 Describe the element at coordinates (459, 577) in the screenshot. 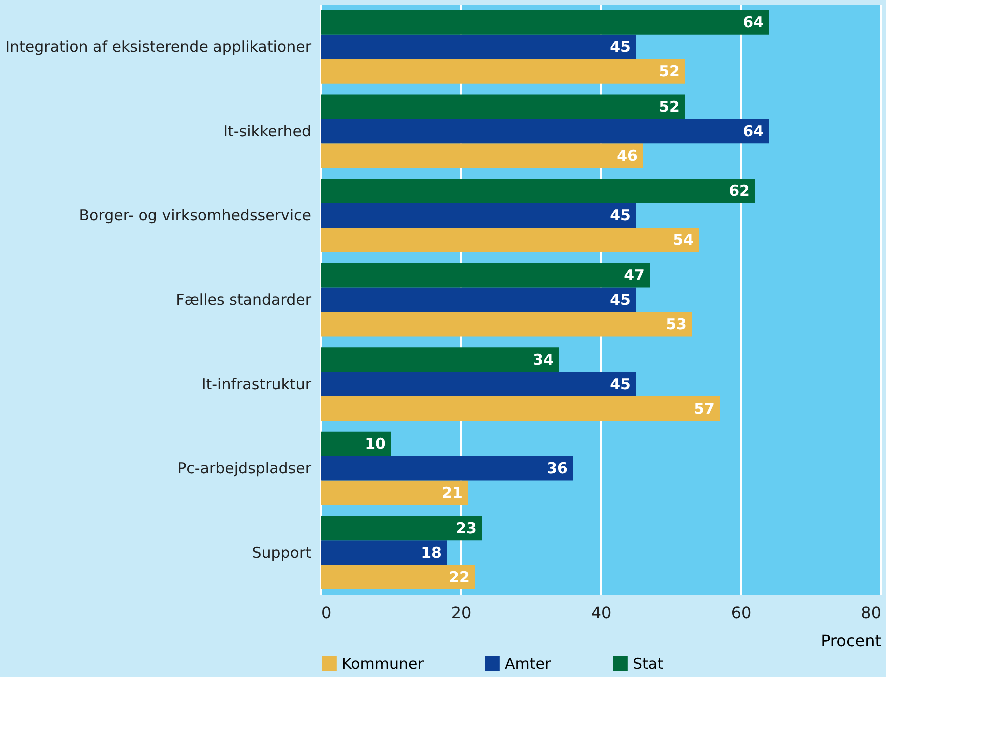

I see `data-label: 22` at that location.